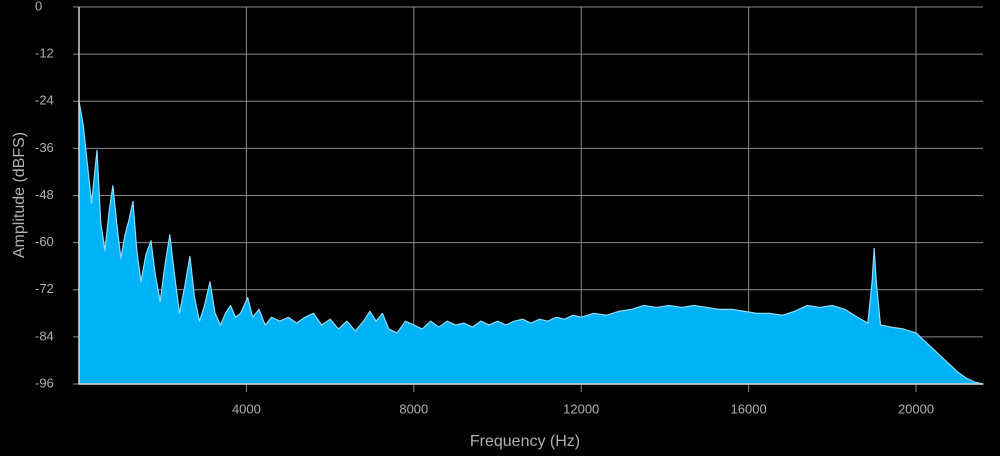  What do you see at coordinates (44, 53) in the screenshot?
I see `y-tick-label: -12` at bounding box center [44, 53].